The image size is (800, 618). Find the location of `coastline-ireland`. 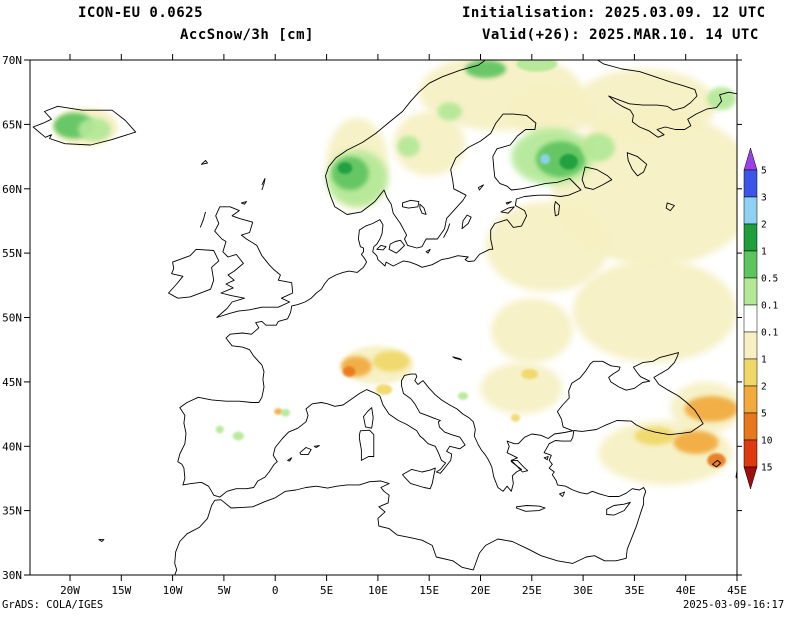

coastline-ireland is located at coordinates (194, 273).